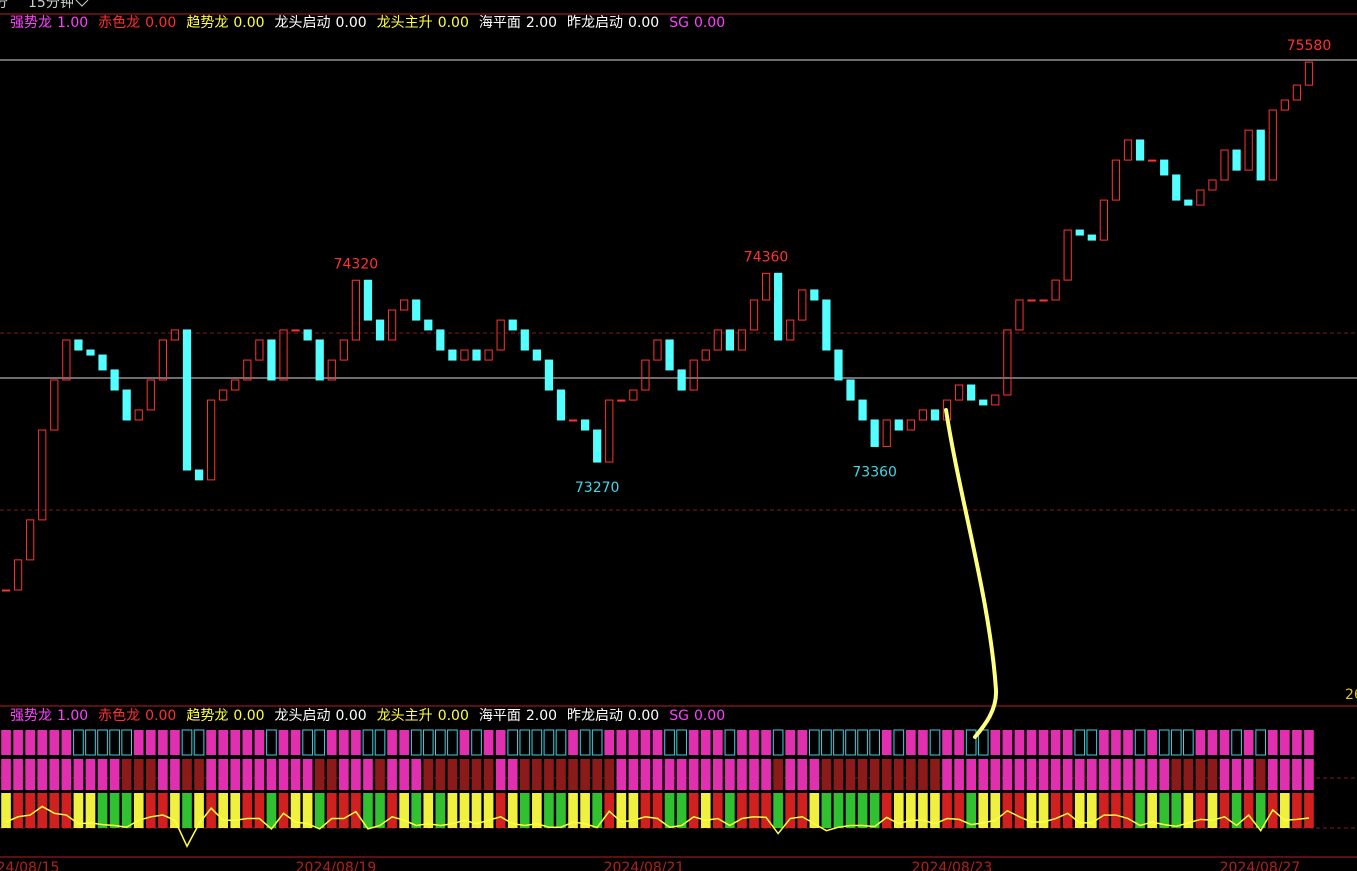 This screenshot has height=871, width=1357. I want to click on hand-drawn-arrow, so click(971, 573).